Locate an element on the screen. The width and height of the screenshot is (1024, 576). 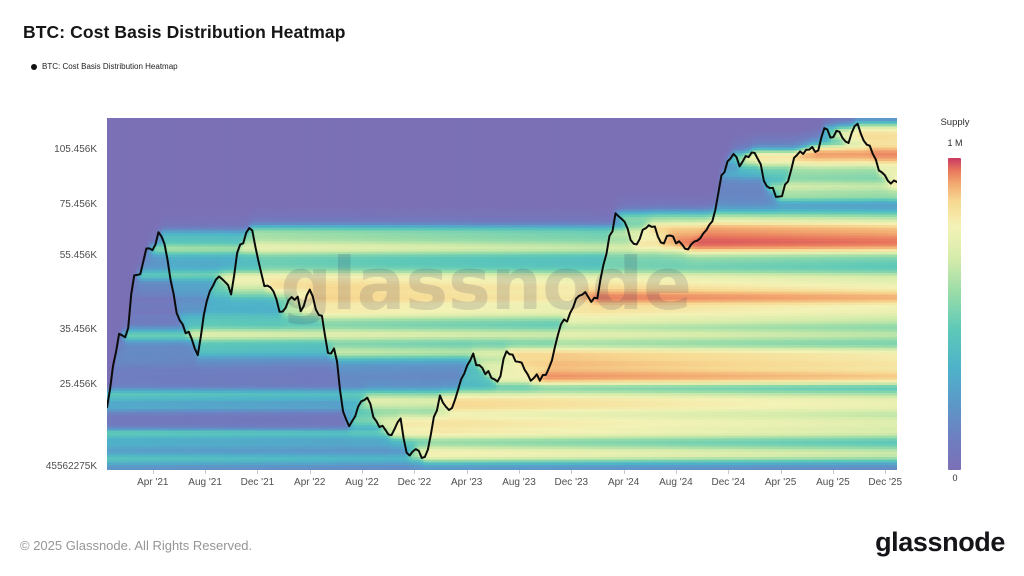
x-tick-label: Dec '23 is located at coordinates (571, 482).